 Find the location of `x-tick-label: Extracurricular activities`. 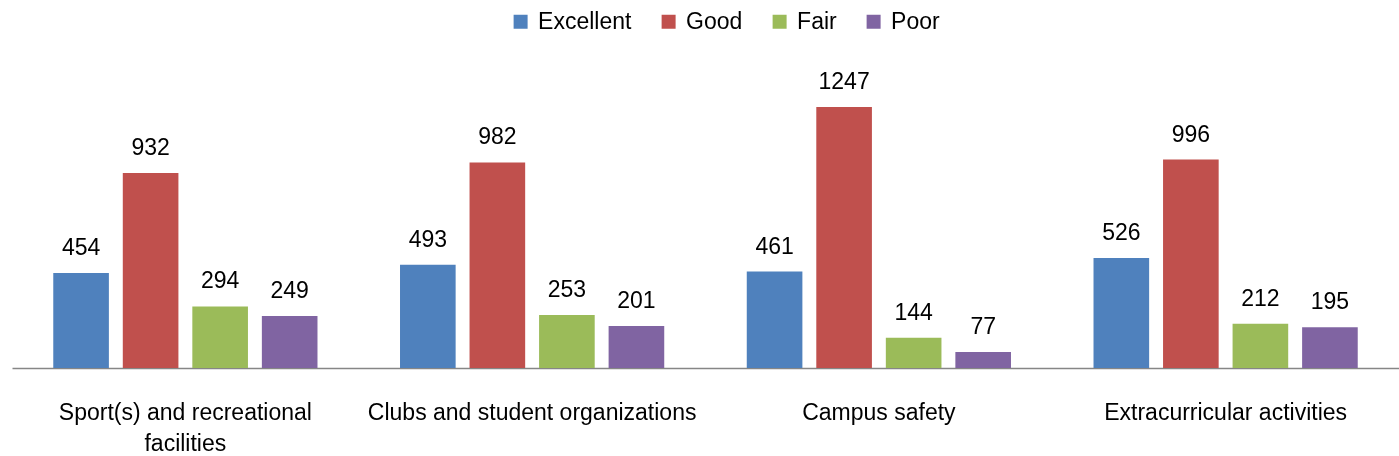

x-tick-label: Extracurricular activities is located at coordinates (1226, 411).